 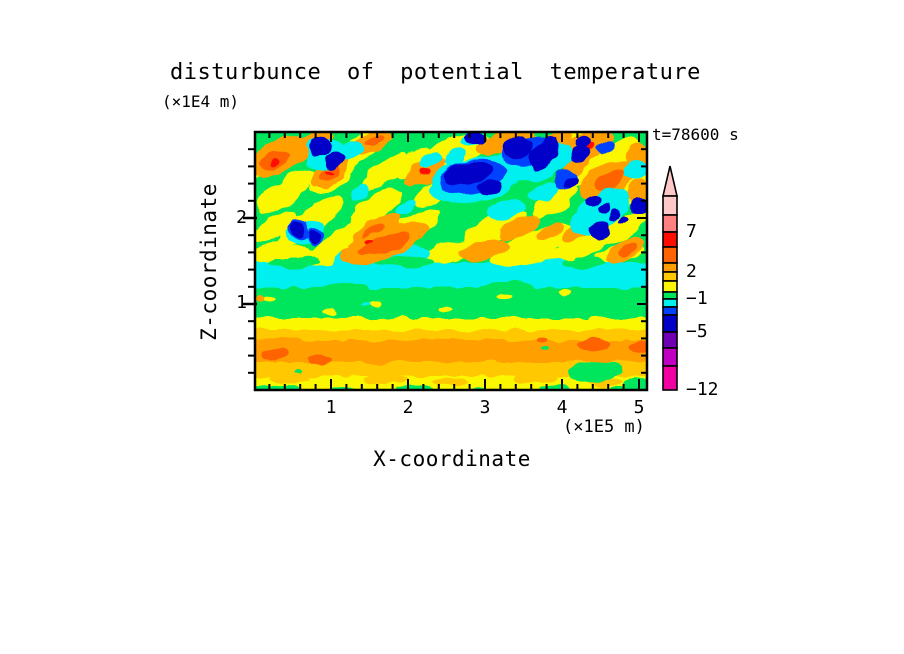 I want to click on y-axis-units-label: (×1E4 m), so click(x=201, y=101).